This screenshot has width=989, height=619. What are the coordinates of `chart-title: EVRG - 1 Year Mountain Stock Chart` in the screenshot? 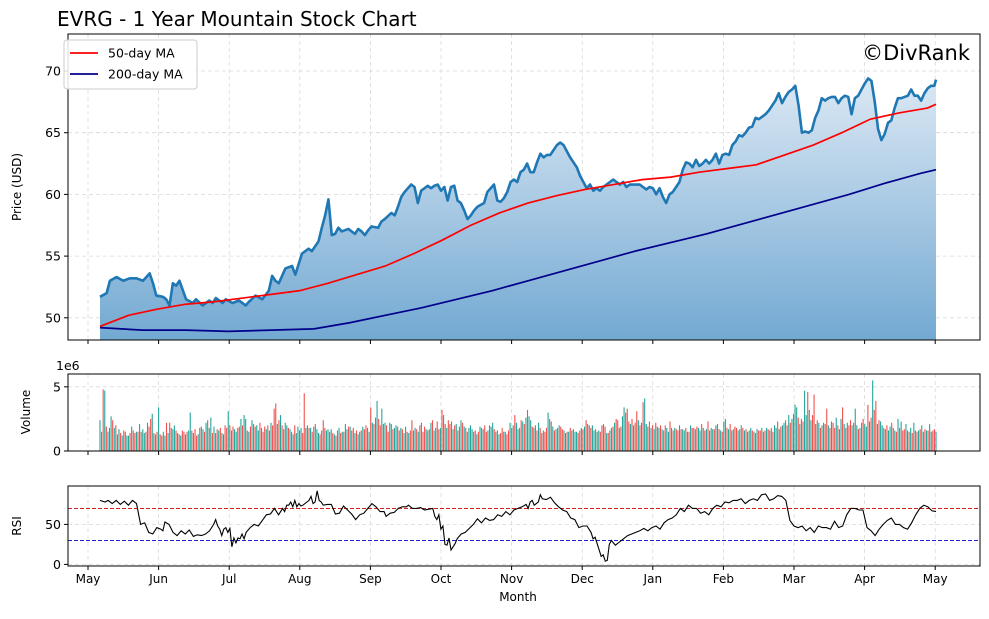 It's located at (237, 19).